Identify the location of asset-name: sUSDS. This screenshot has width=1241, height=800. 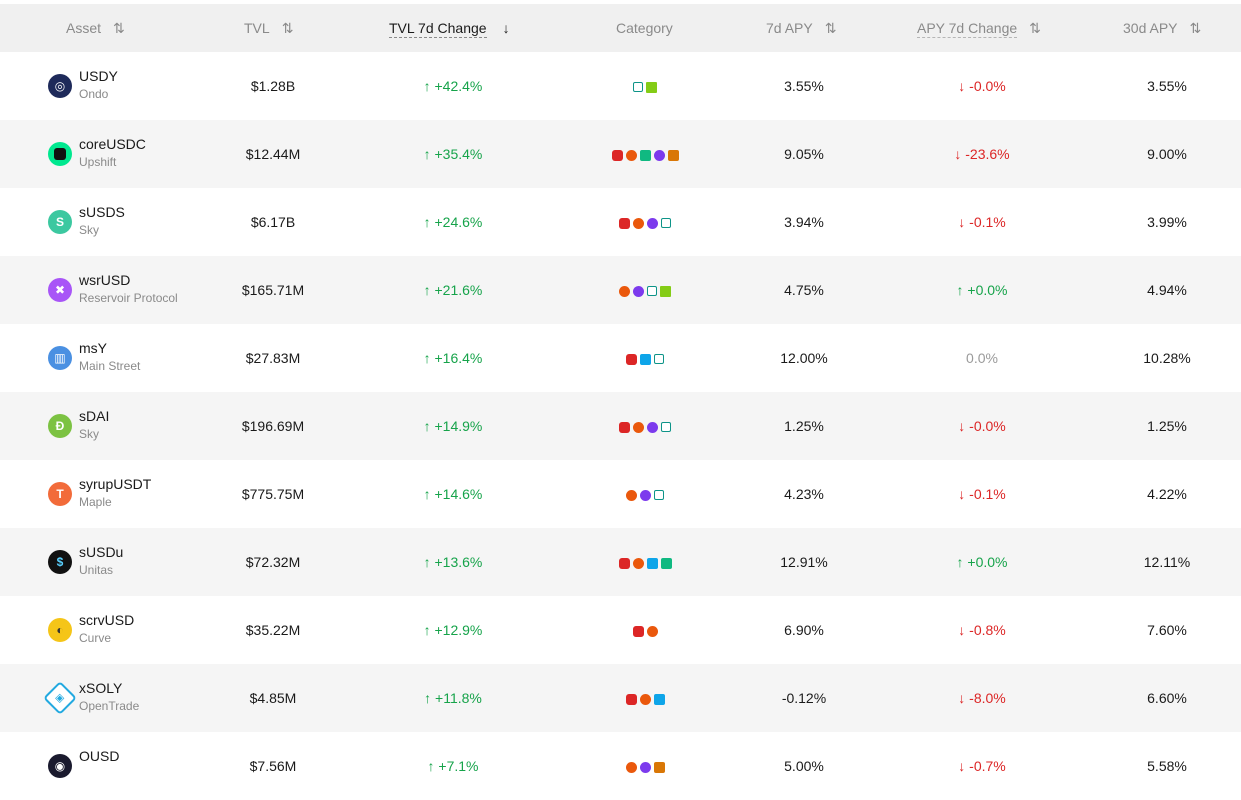
(102, 212).